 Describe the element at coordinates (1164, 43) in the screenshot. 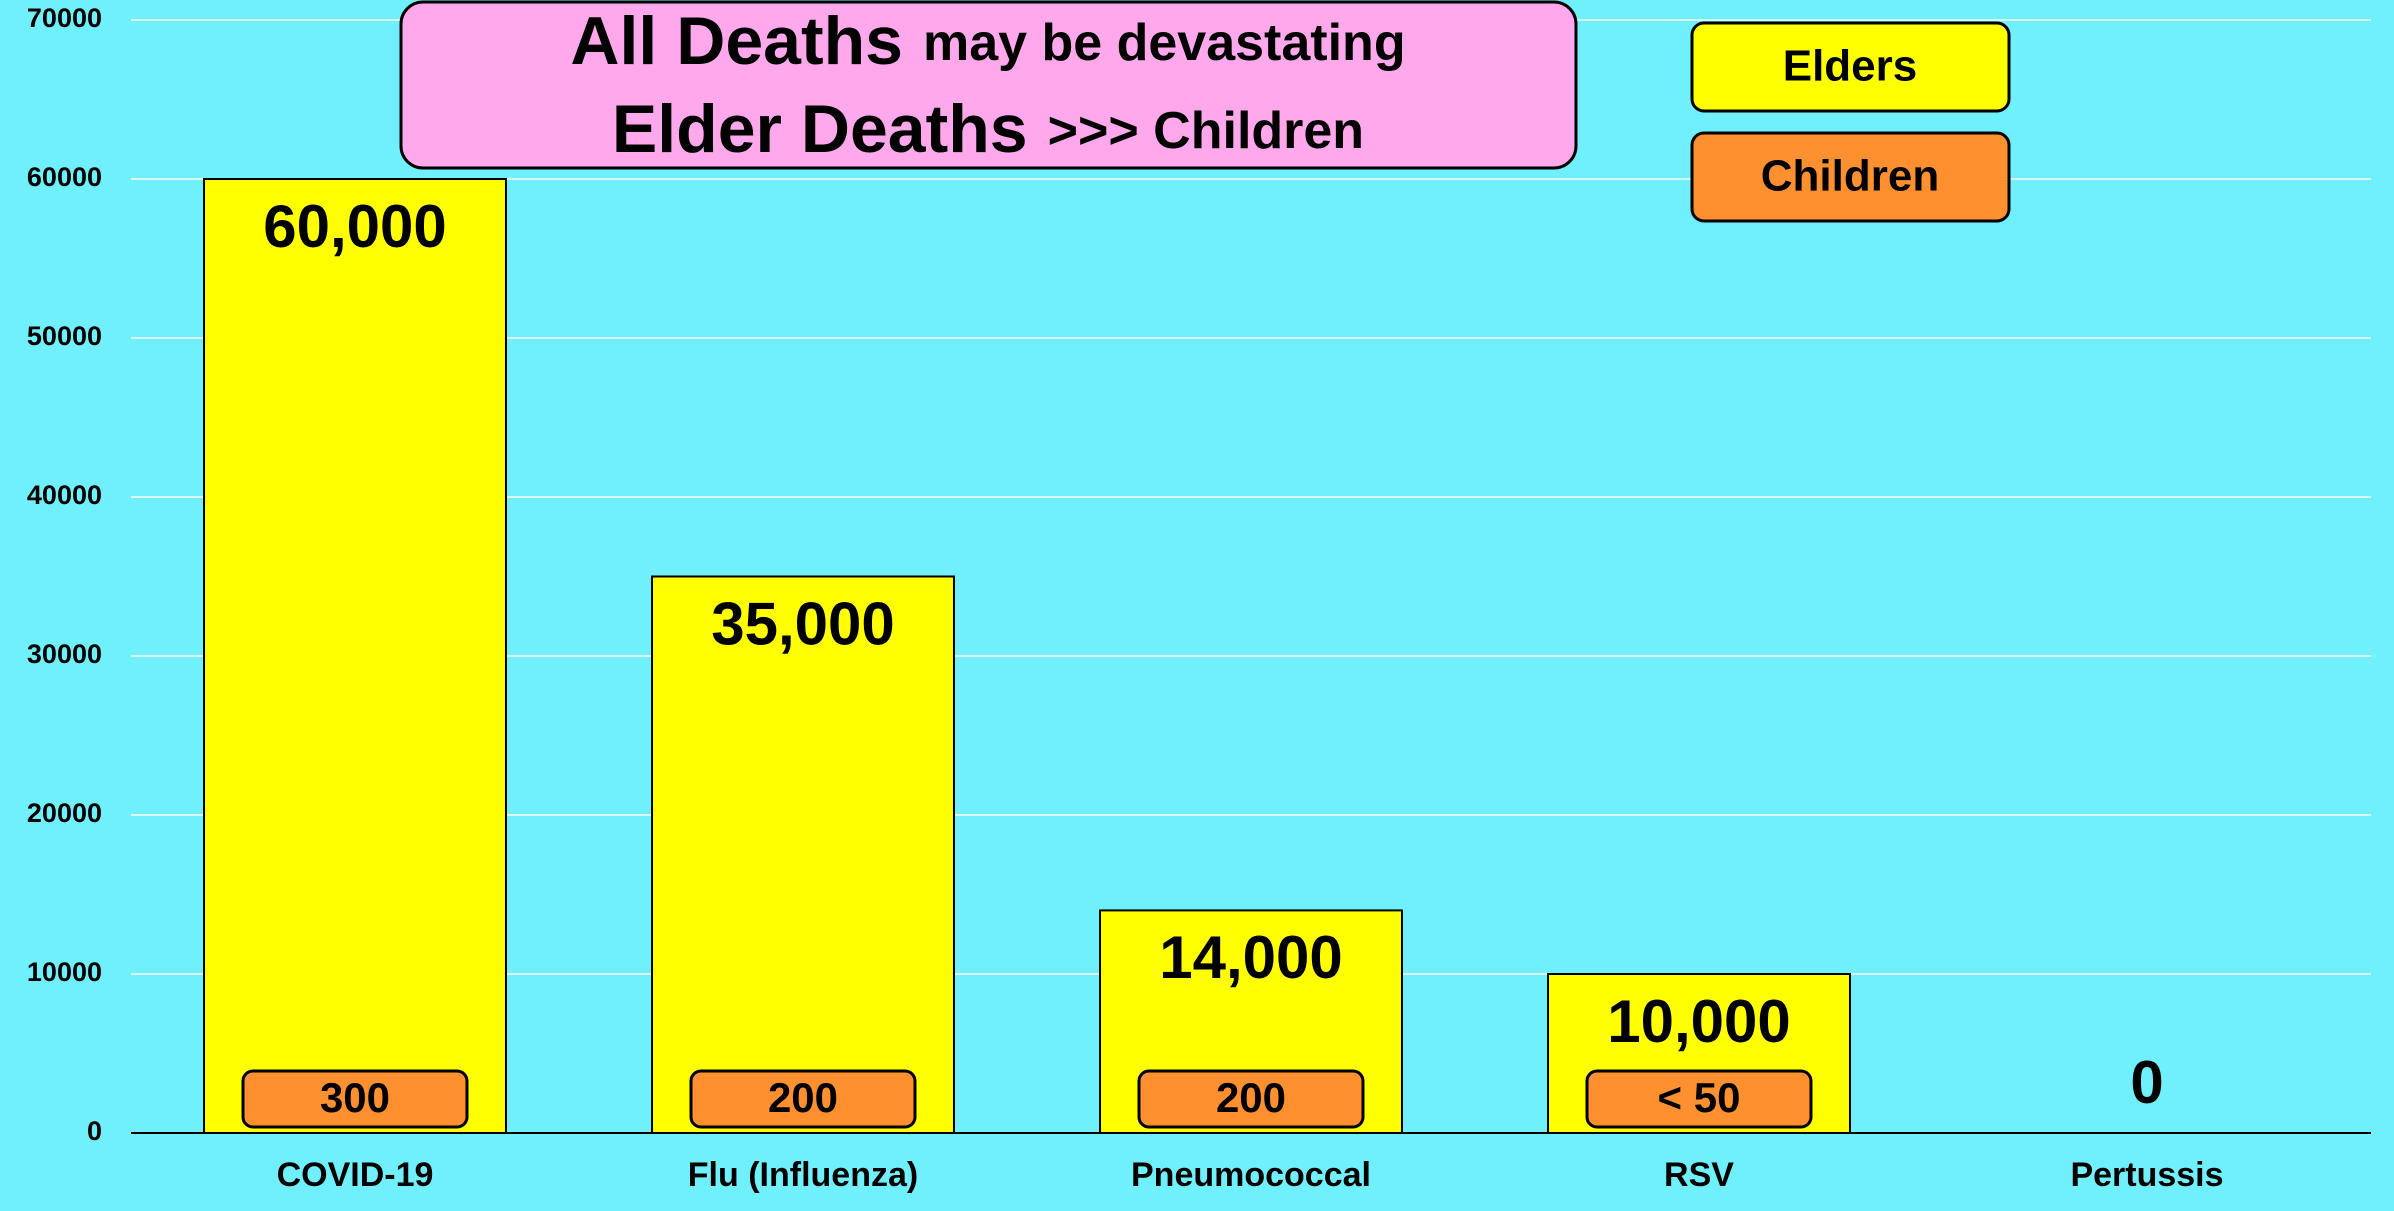

I see `title-part: may be devastating` at that location.